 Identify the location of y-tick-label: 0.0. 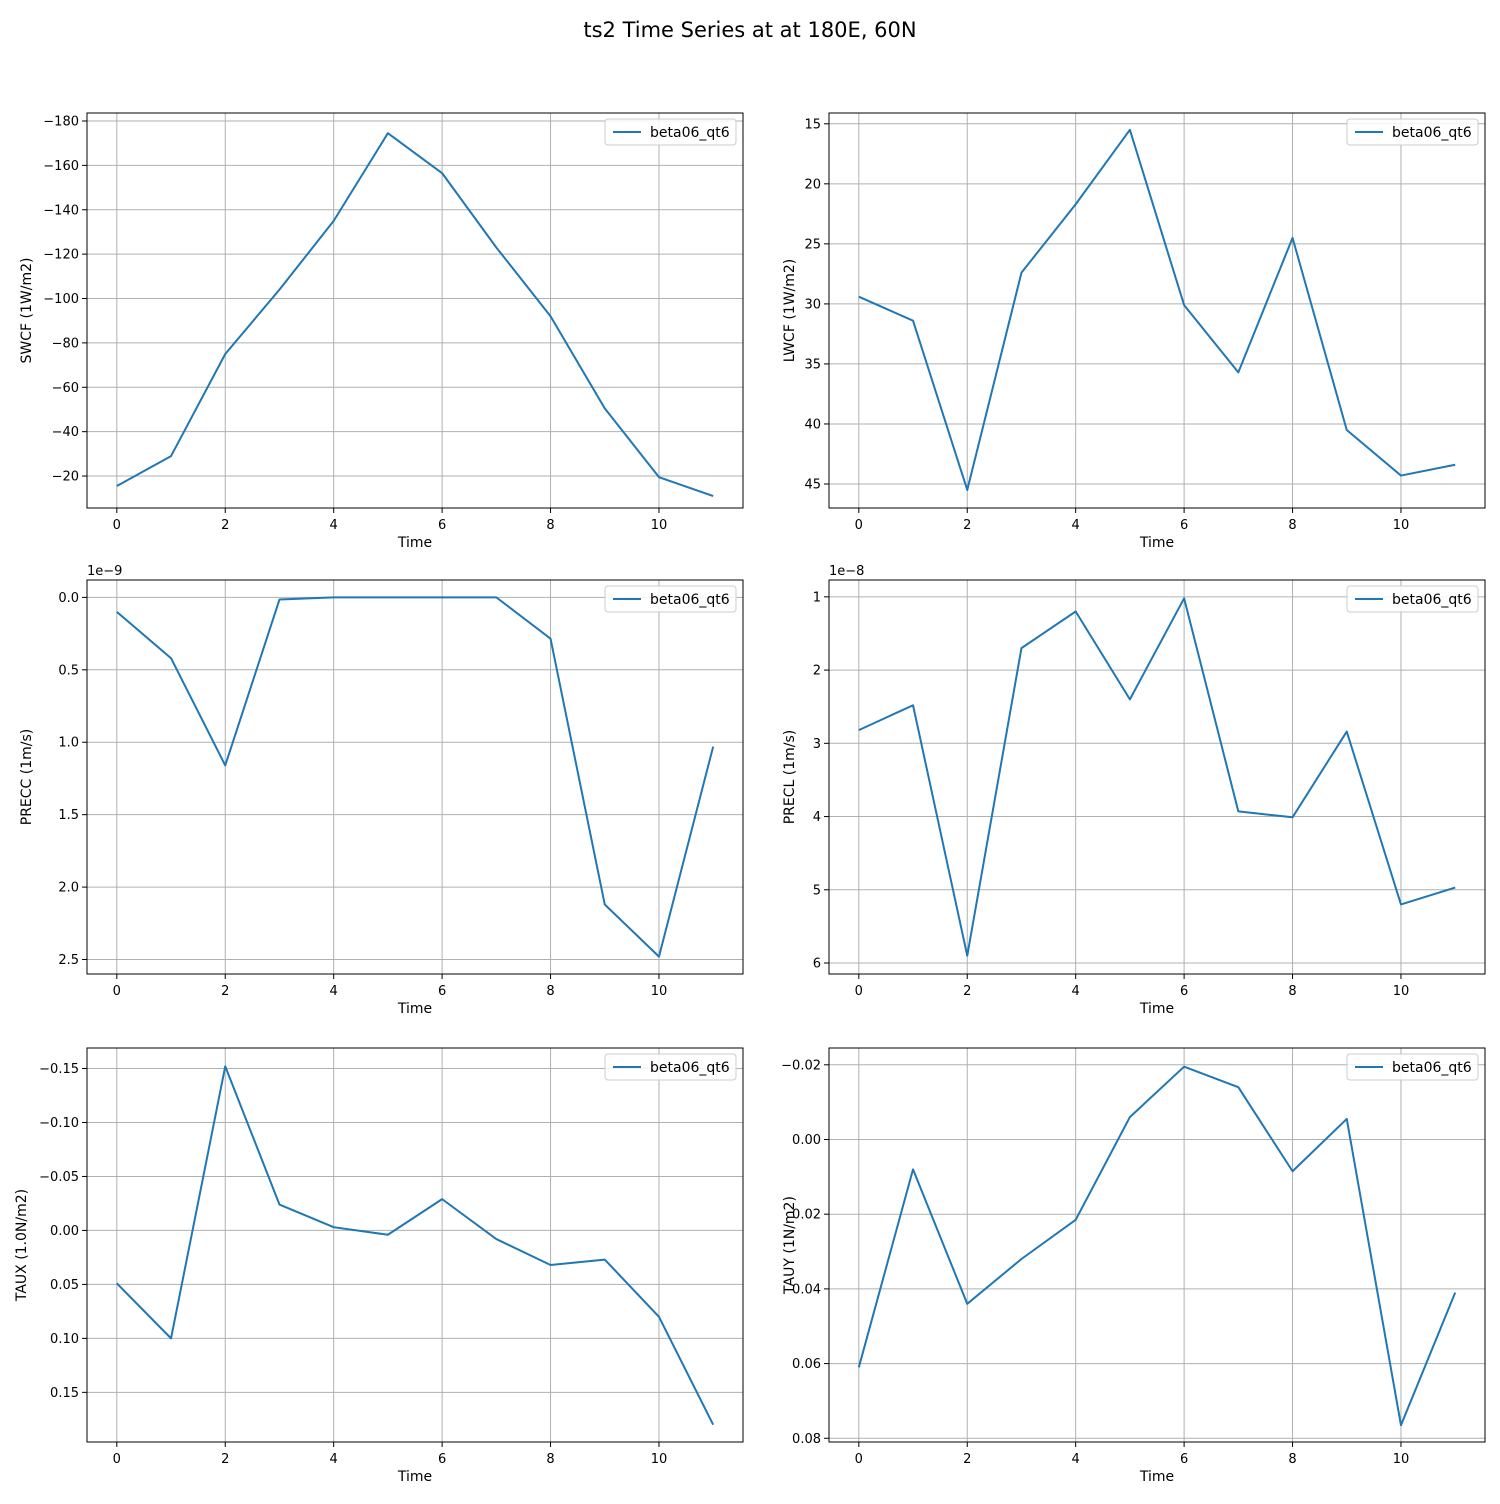
(68, 598).